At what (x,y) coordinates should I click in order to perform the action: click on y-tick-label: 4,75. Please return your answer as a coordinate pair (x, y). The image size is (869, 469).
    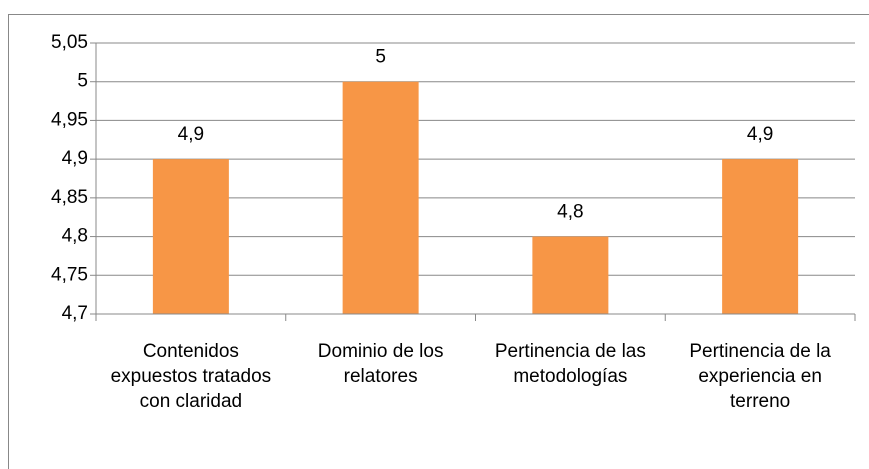
    Looking at the image, I should click on (69, 274).